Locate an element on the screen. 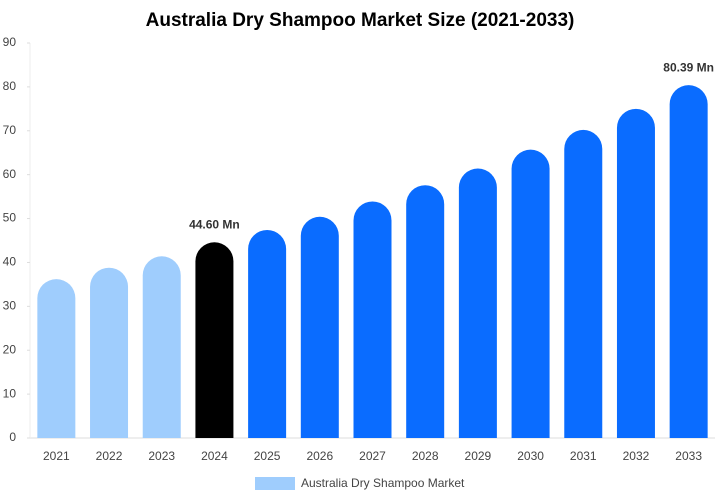 The height and width of the screenshot is (500, 720). x-tick-label: 2033 is located at coordinates (688, 456).